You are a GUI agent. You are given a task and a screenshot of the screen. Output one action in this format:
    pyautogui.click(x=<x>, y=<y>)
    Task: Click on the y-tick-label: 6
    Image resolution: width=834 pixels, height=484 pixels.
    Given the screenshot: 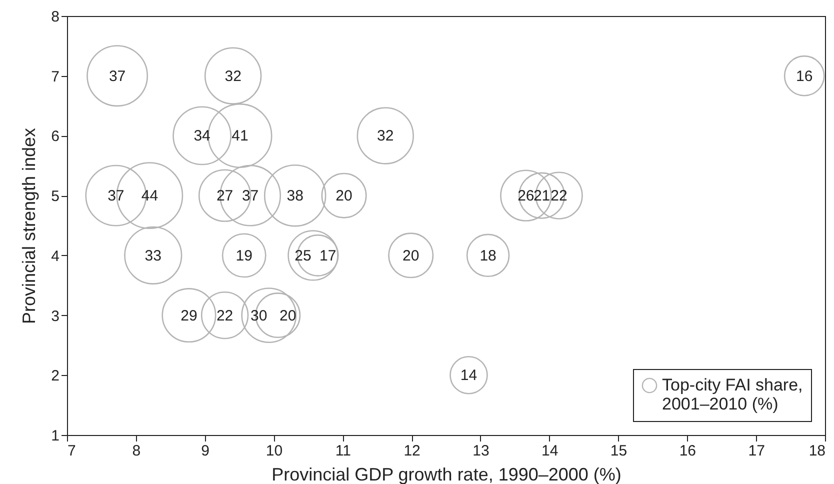 What is the action you would take?
    pyautogui.click(x=55, y=137)
    